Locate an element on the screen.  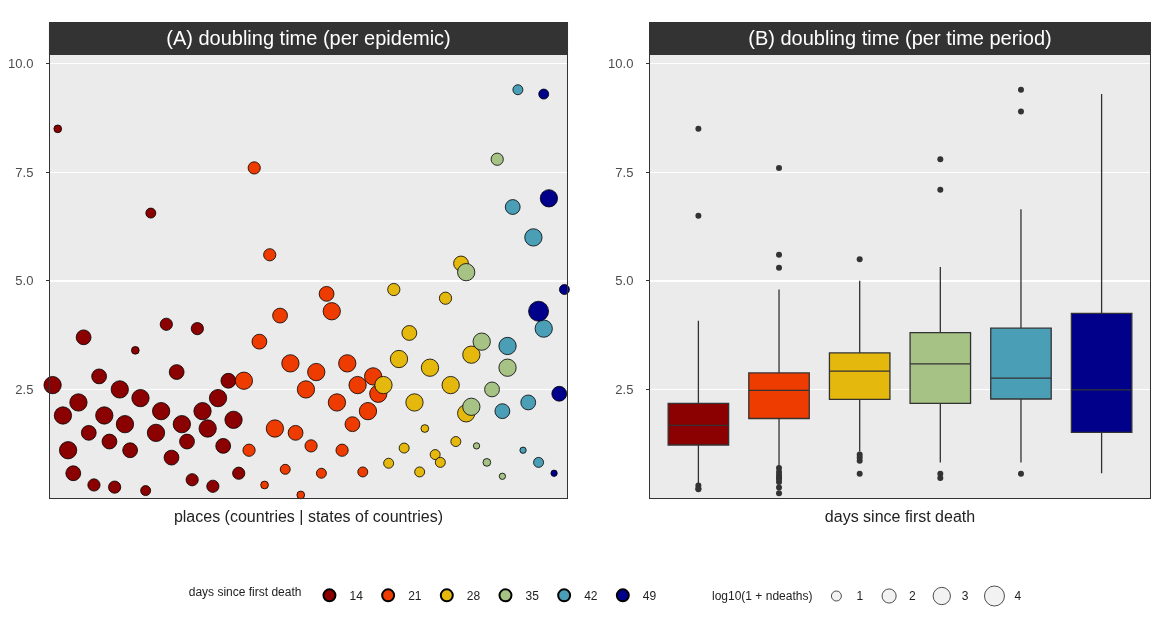
legend-label: 42 is located at coordinates (591, 596).